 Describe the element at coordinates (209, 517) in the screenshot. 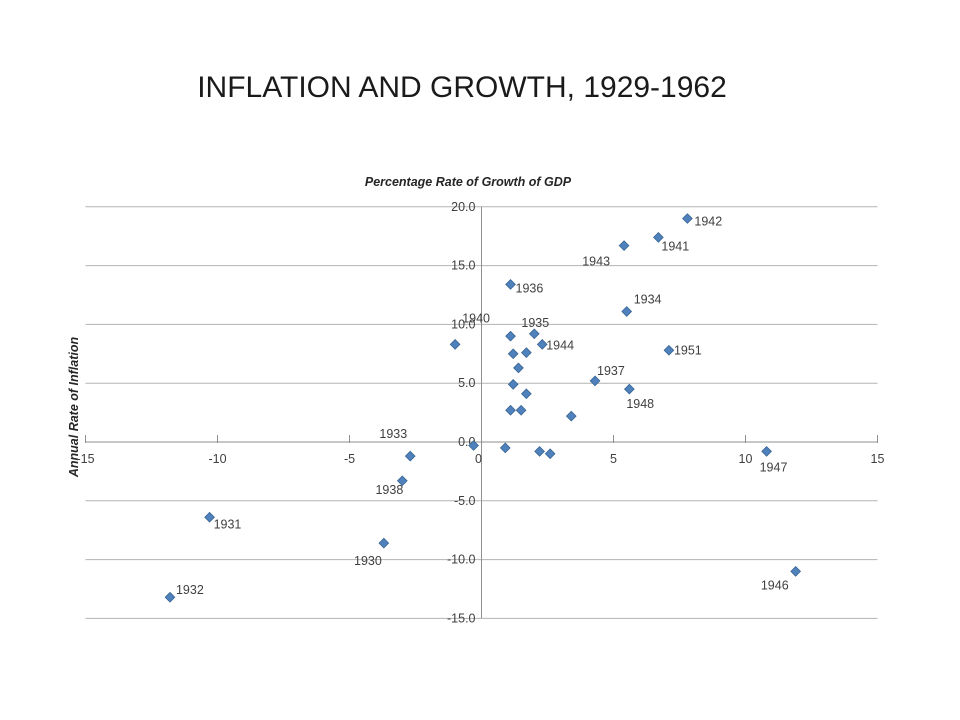

I see `data-point-1931` at that location.